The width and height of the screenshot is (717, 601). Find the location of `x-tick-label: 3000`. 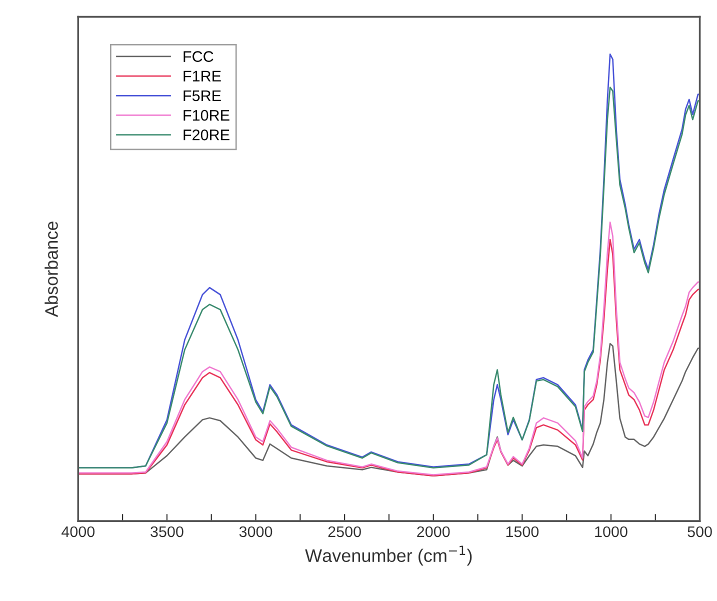

x-tick-label: 3000 is located at coordinates (255, 532).